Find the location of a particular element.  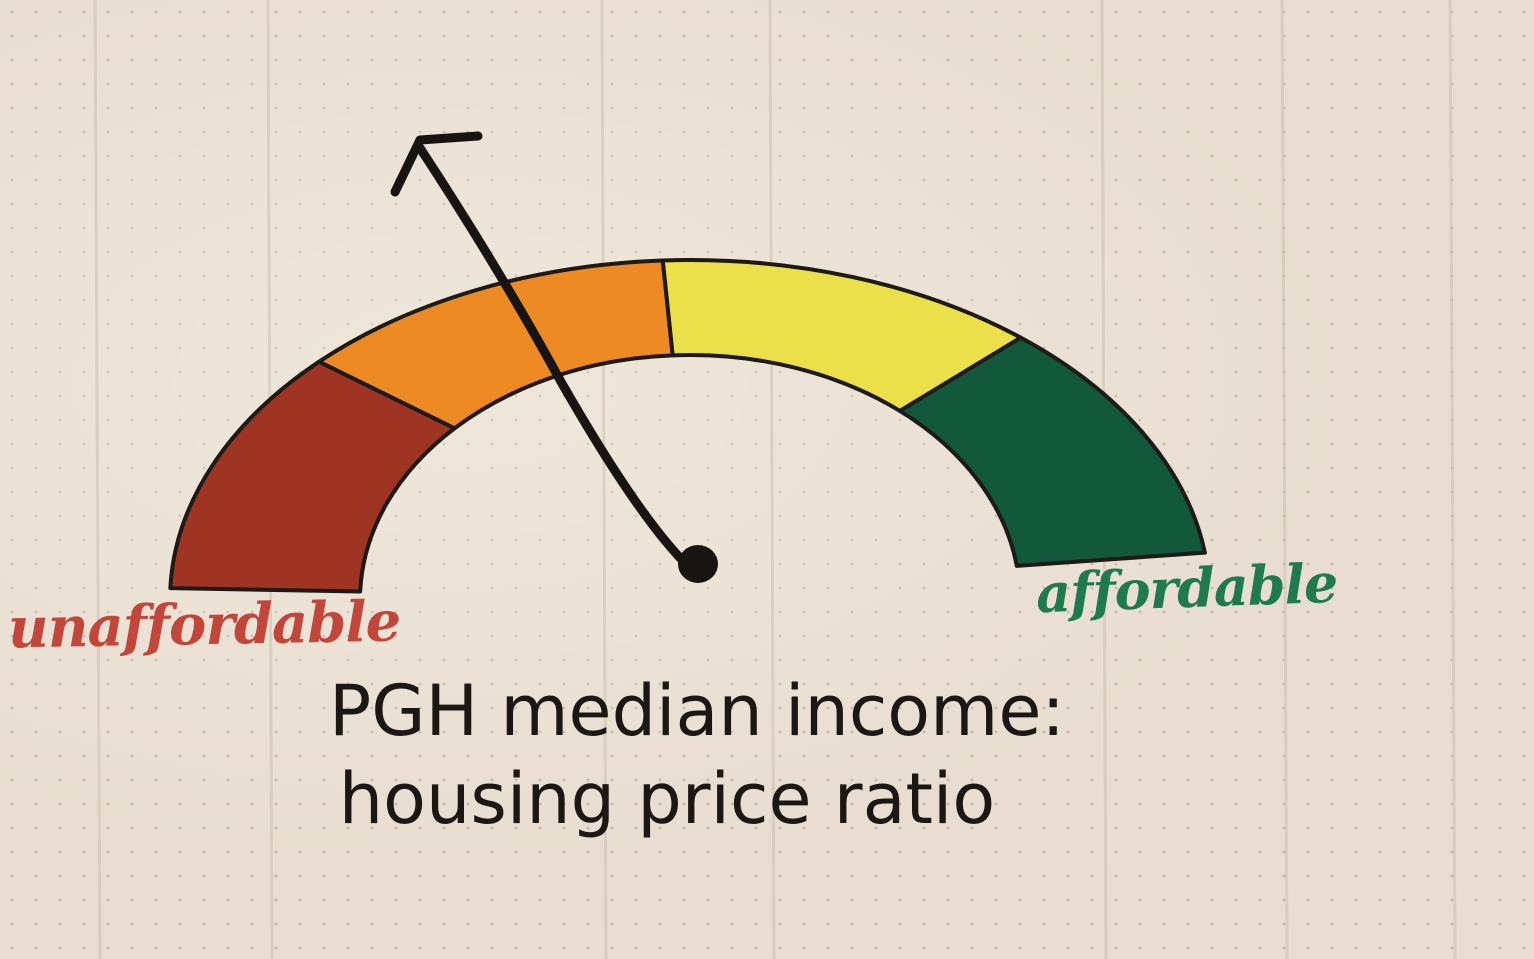

gauge-segment-green is located at coordinates (1052, 451).